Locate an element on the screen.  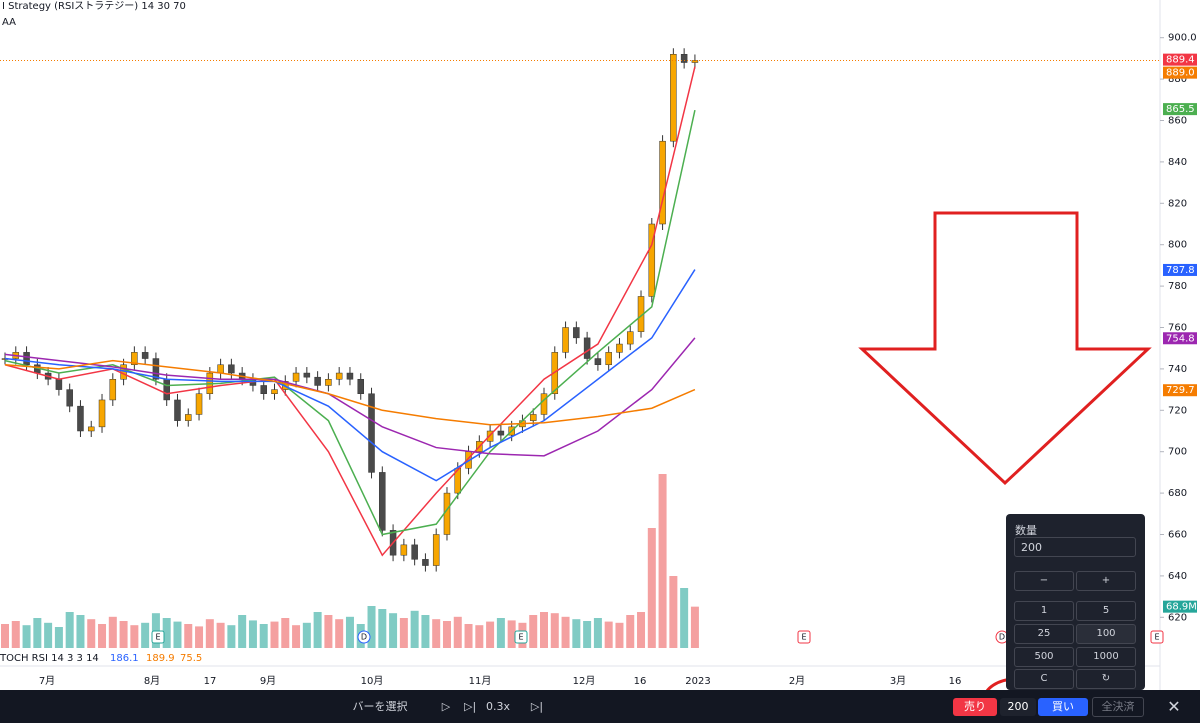
order-panel: 数量 200 − + 1 5 25 100 500 1000 C ↻ is located at coordinates (1075, 602).